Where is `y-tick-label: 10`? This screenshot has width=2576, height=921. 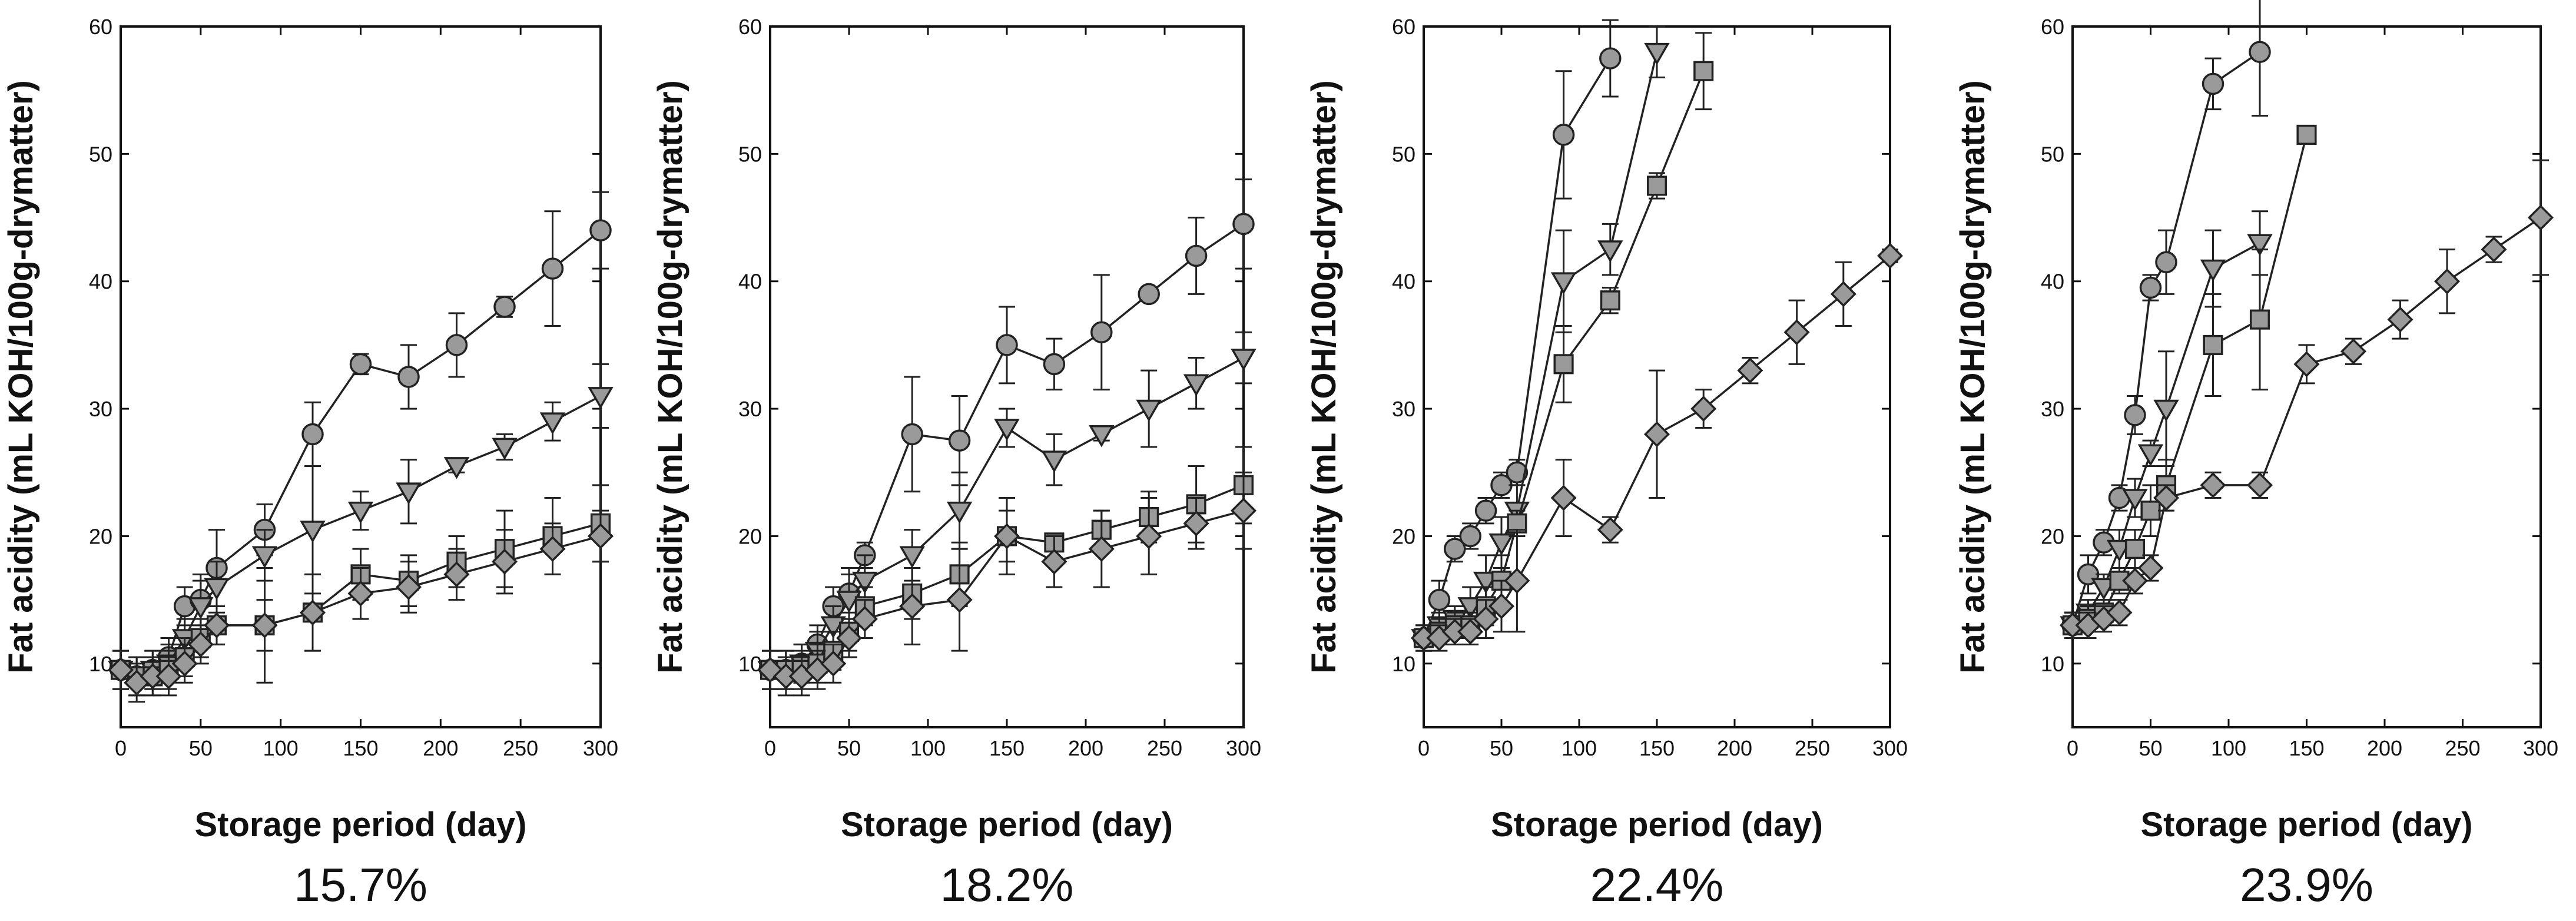
y-tick-label: 10 is located at coordinates (1404, 664).